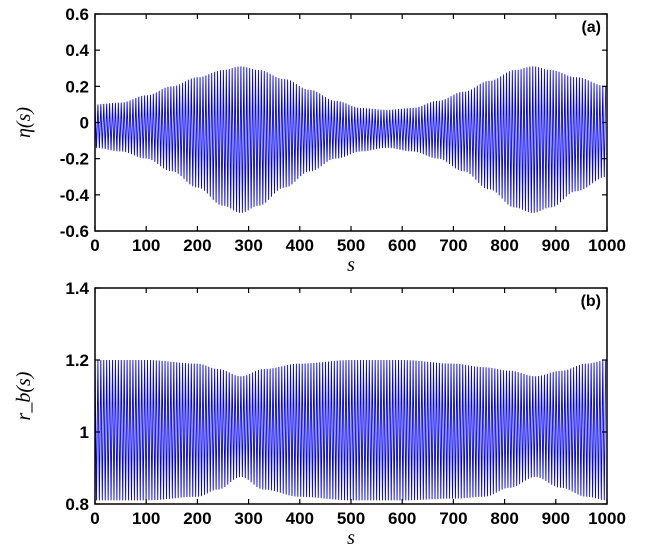 This screenshot has height=552, width=647. I want to click on panel-a-x-tick-label: 1000, so click(607, 245).